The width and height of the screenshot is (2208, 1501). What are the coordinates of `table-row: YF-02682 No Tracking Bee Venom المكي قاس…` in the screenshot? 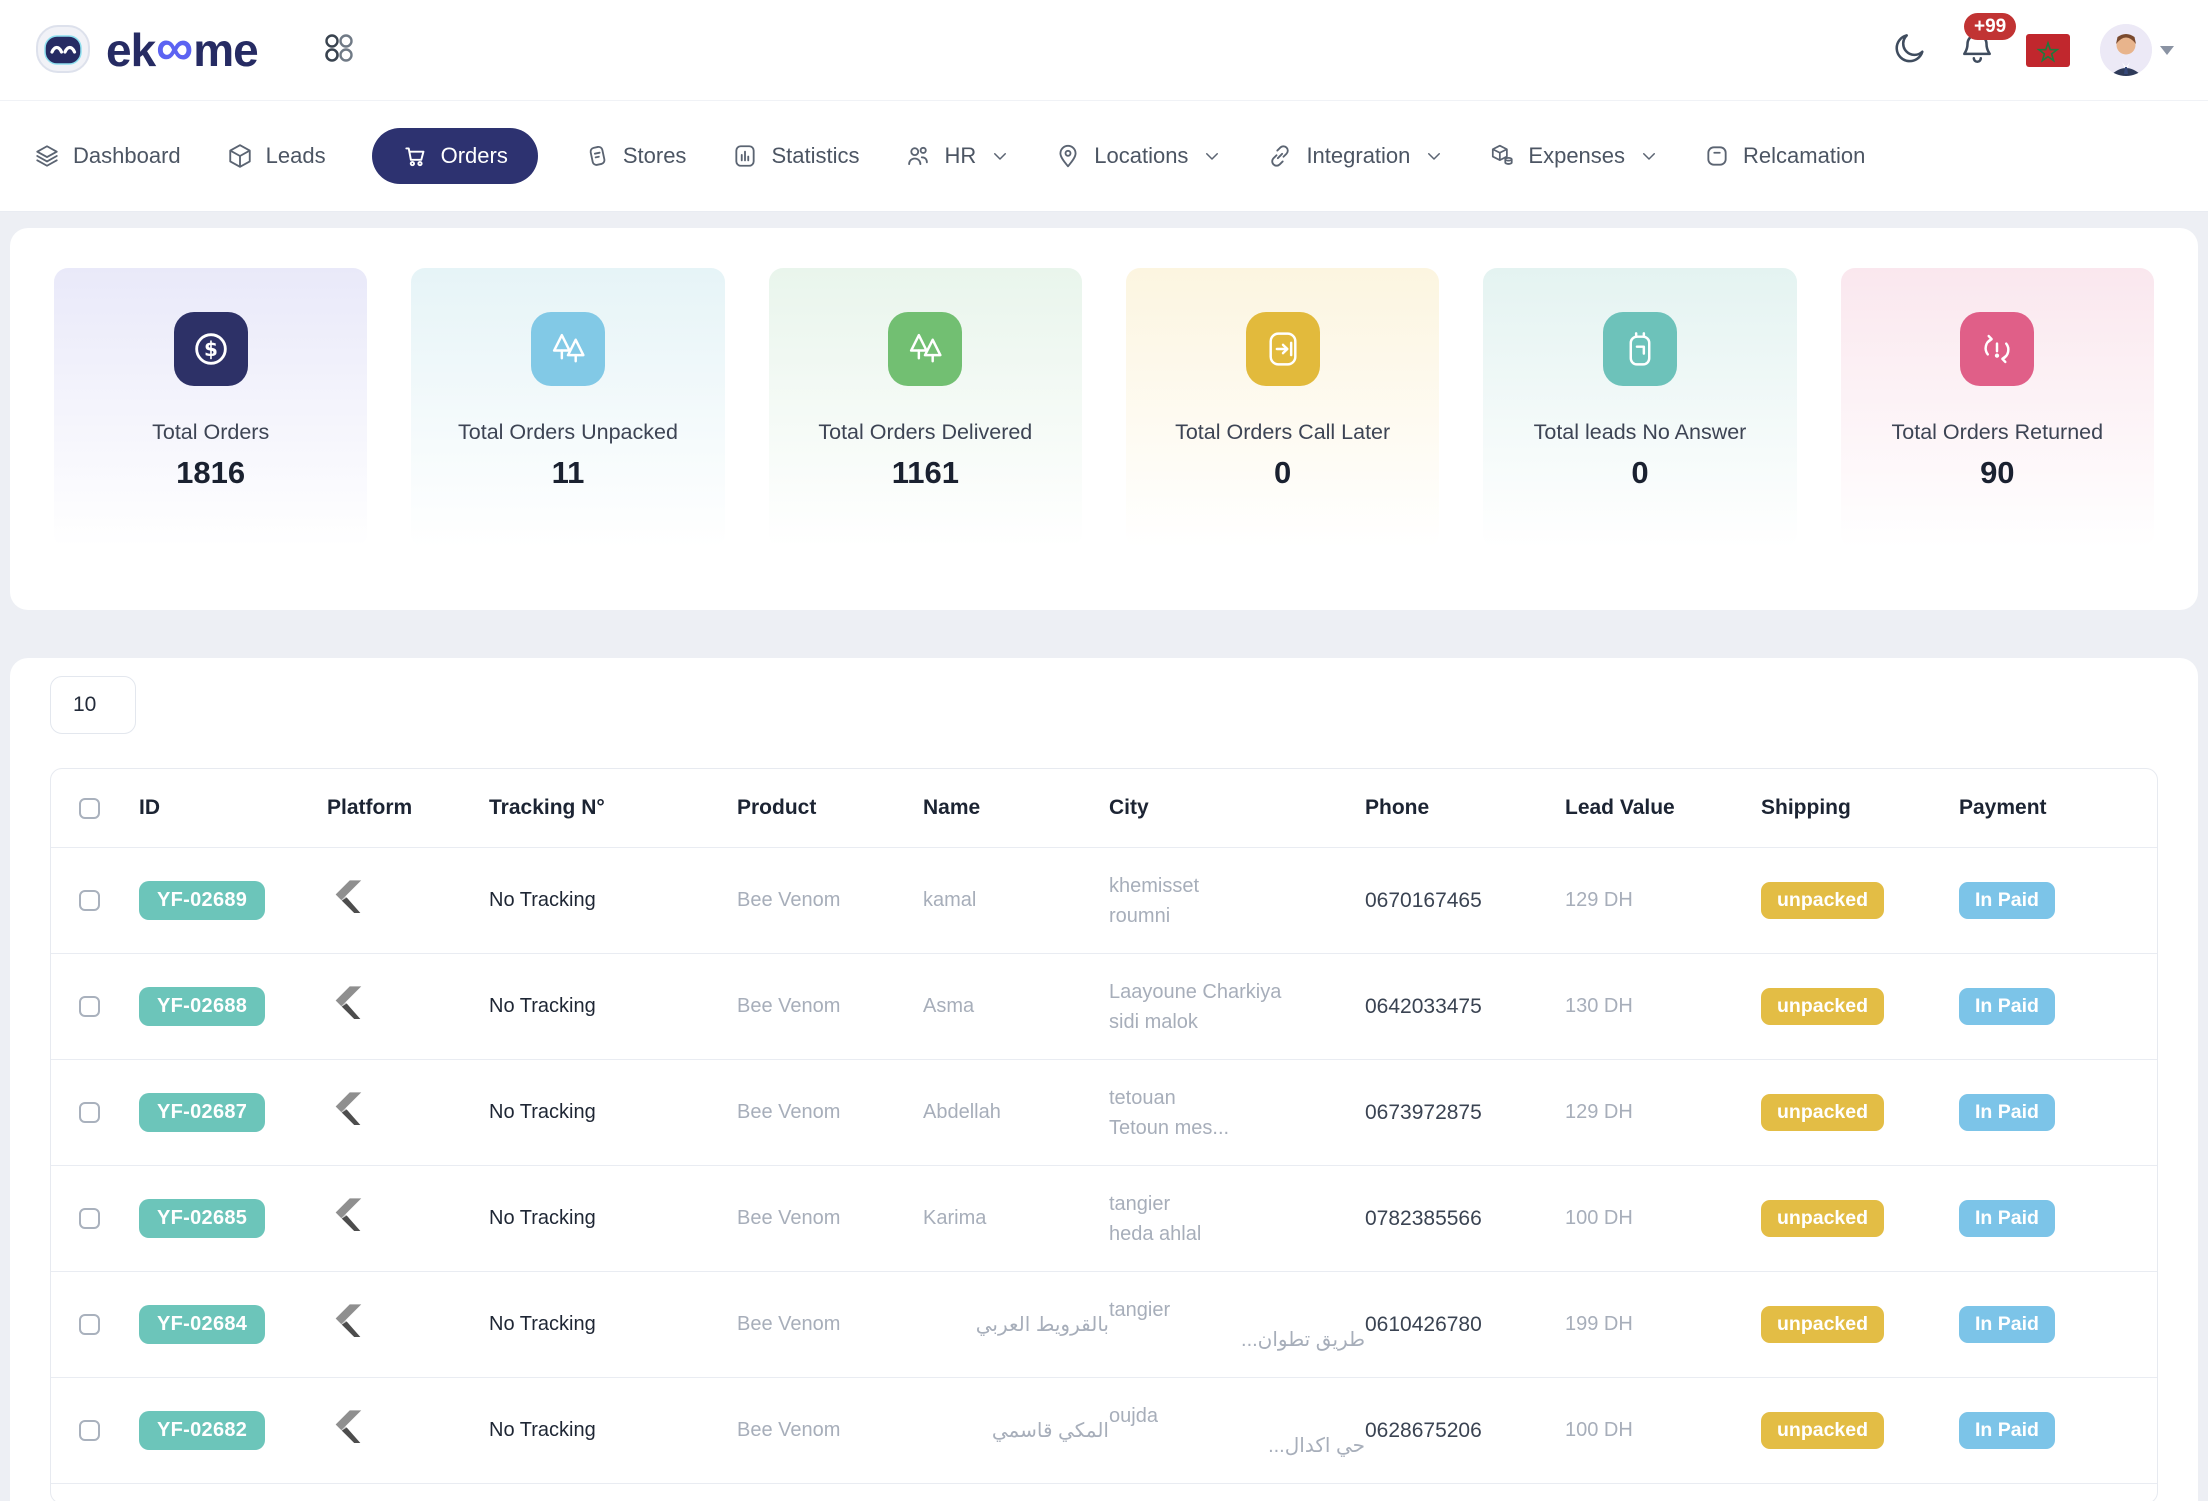 It's located at (1104, 1430).